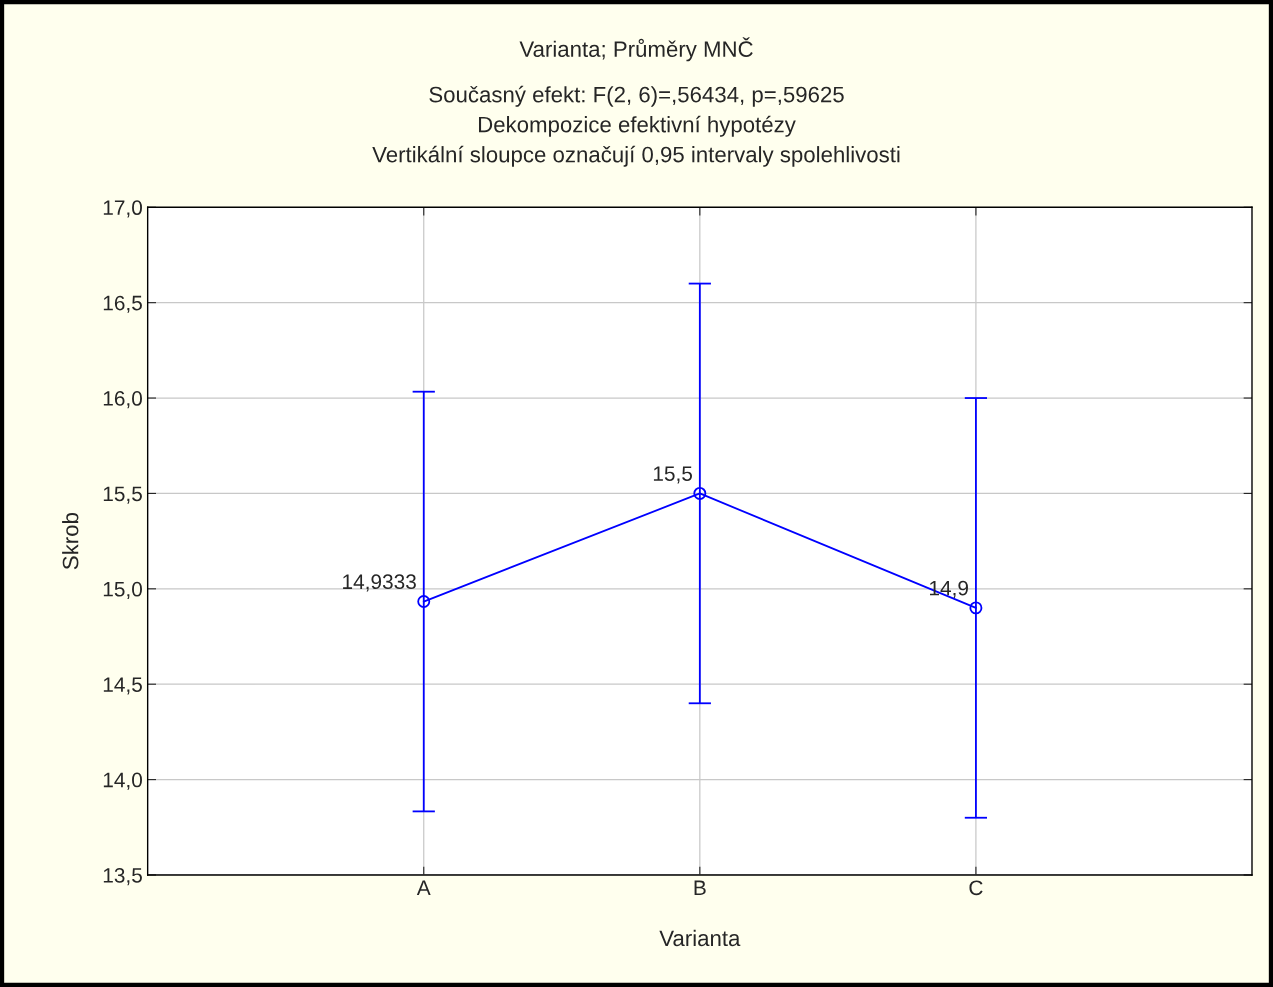 The image size is (1273, 987). Describe the element at coordinates (122, 209) in the screenshot. I see `y-tick-label: 17,0` at that location.